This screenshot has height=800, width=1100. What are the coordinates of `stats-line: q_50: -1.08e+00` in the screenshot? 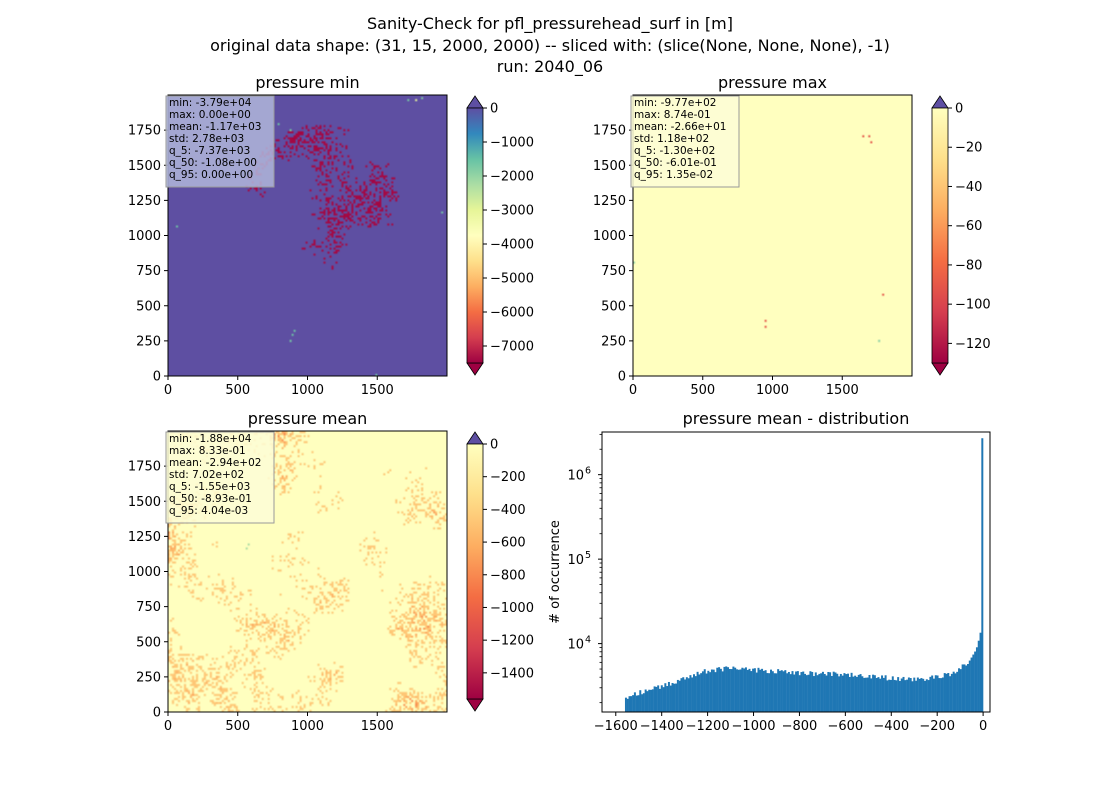 It's located at (213, 163).